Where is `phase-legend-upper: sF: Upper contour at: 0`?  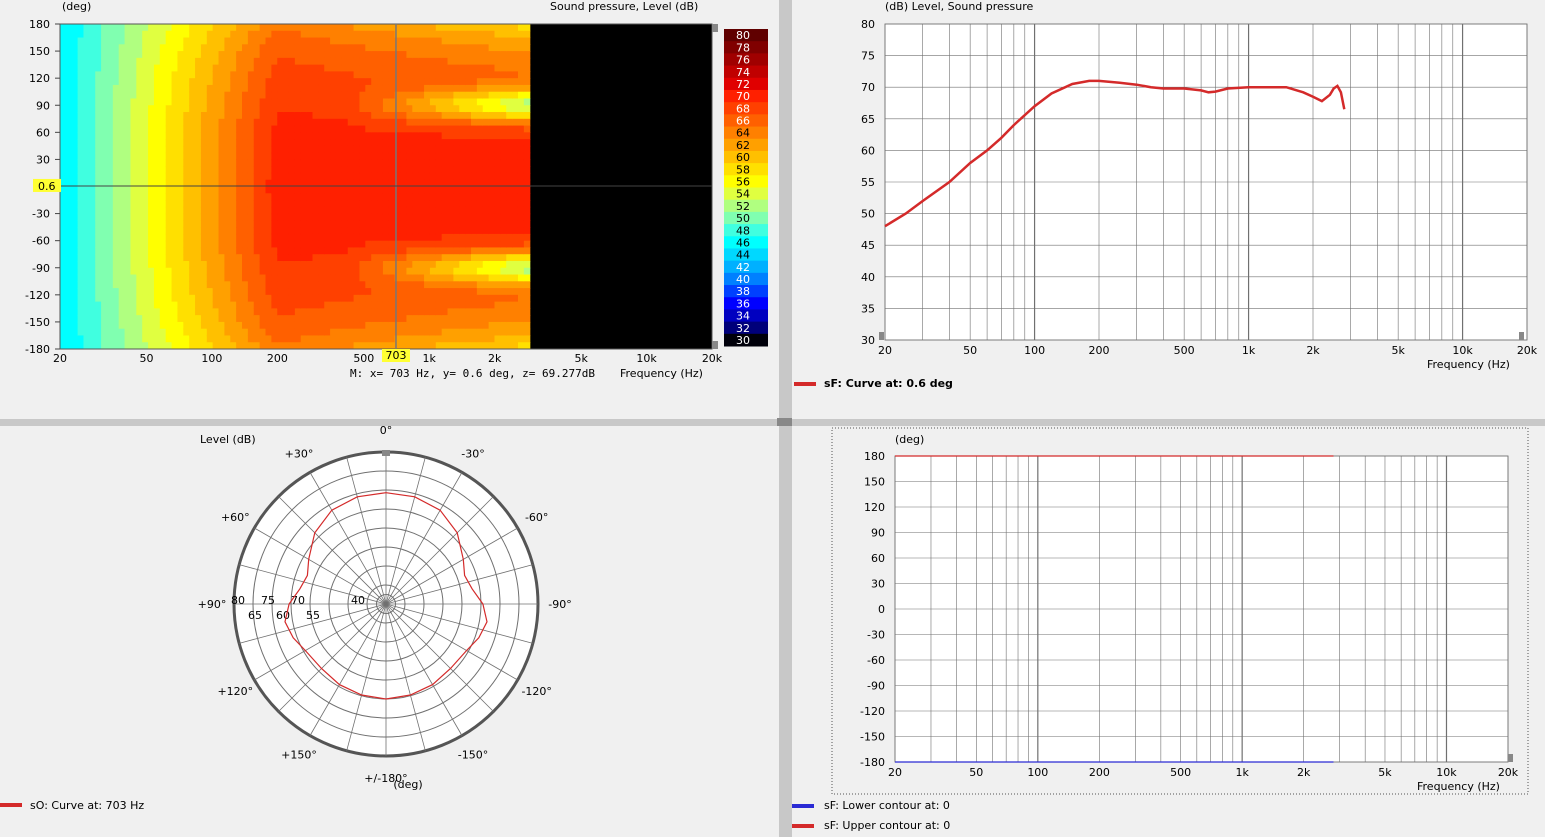 phase-legend-upper: sF: Upper contour at: 0 is located at coordinates (887, 825).